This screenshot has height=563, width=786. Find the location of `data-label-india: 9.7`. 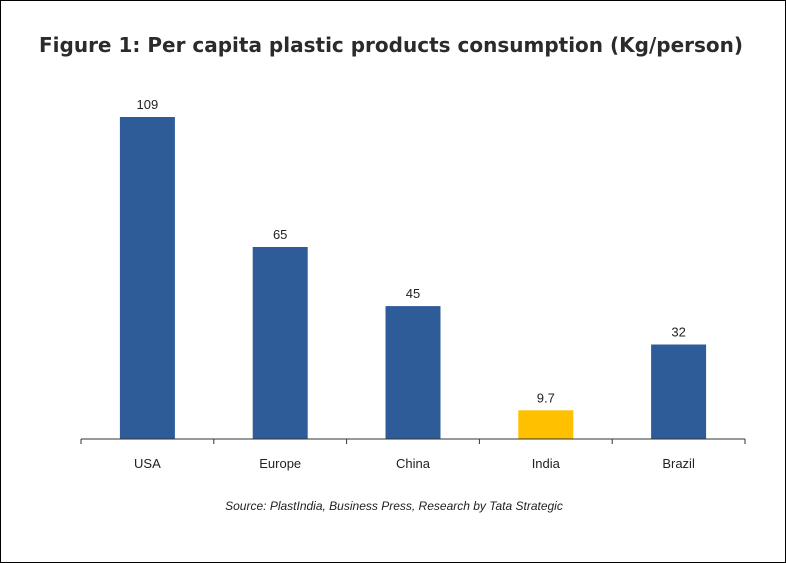

data-label-india: 9.7 is located at coordinates (546, 397).